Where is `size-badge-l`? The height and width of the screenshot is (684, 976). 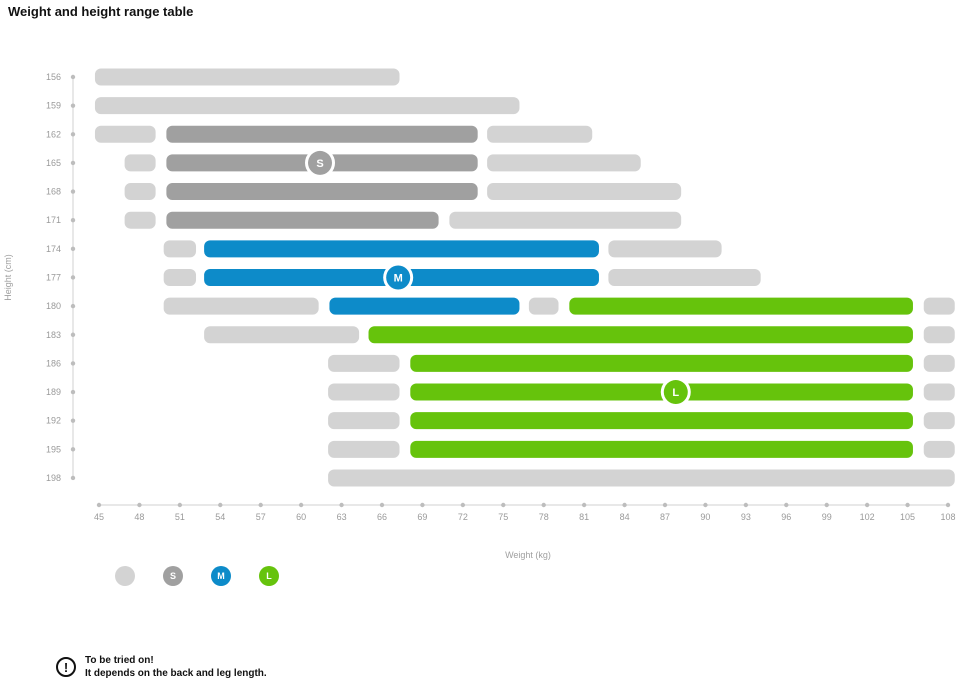
size-badge-l is located at coordinates (675, 392).